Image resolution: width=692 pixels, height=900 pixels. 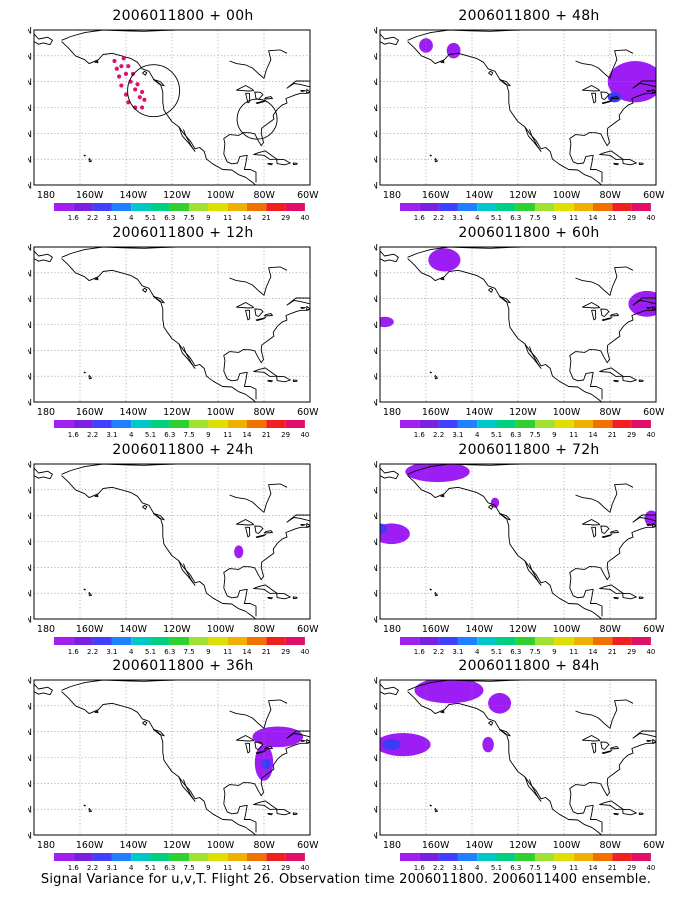 I want to click on panel-title: 2006011800 + 00h, so click(x=183, y=16).